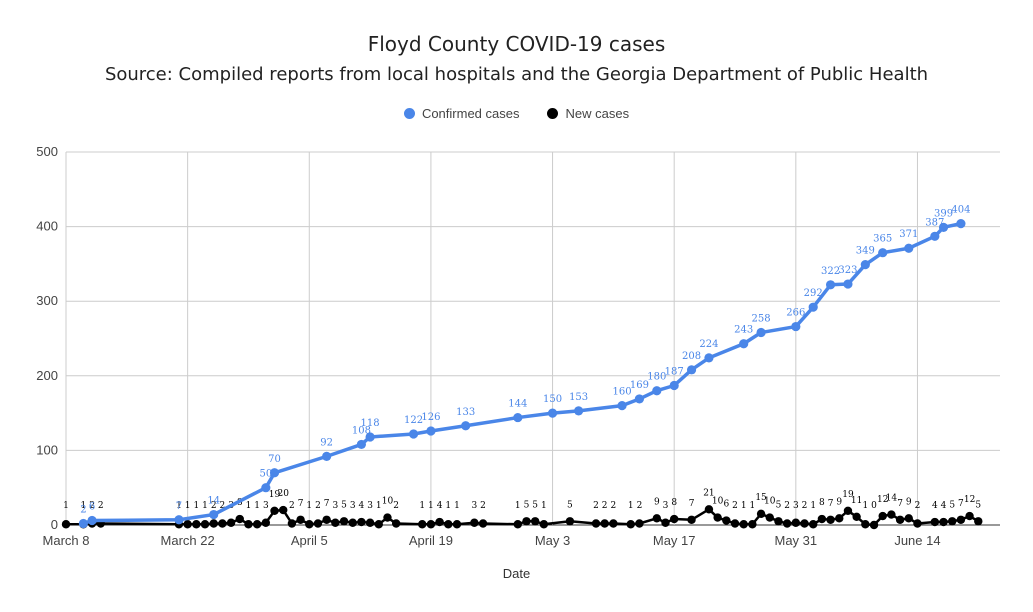 This screenshot has height=612, width=1033. I want to click on confirmed-cases-label: 187, so click(674, 371).